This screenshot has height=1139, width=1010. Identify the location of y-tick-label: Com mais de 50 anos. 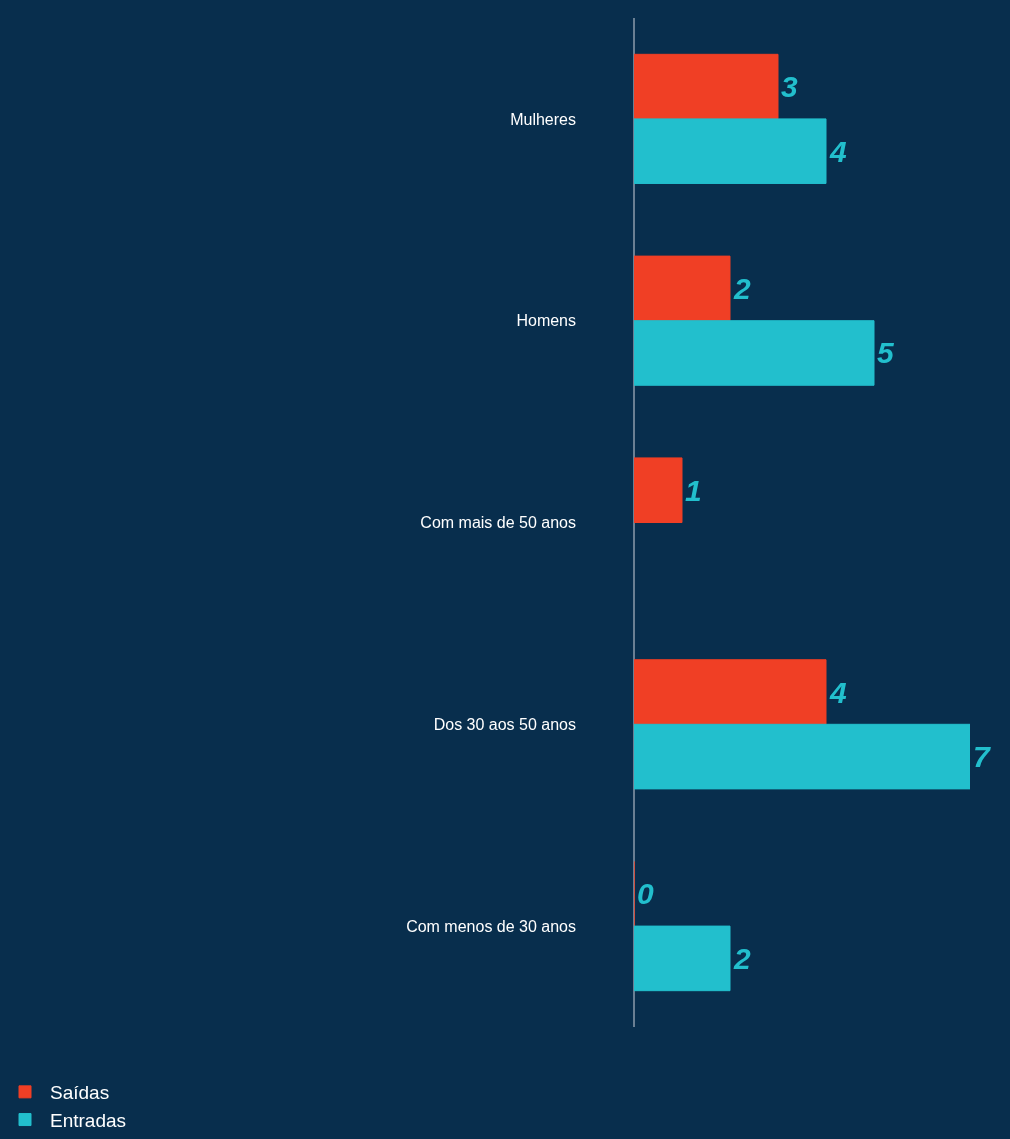
(498, 523).